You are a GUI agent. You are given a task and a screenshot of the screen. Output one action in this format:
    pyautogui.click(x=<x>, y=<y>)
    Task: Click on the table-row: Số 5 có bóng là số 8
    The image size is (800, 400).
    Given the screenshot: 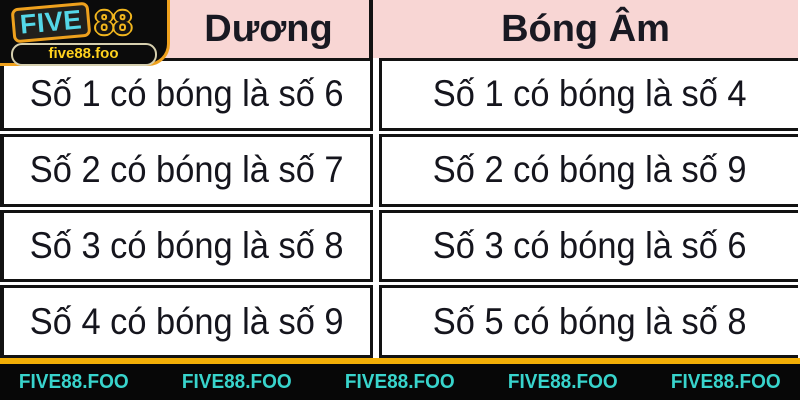 What is the action you would take?
    pyautogui.click(x=588, y=321)
    